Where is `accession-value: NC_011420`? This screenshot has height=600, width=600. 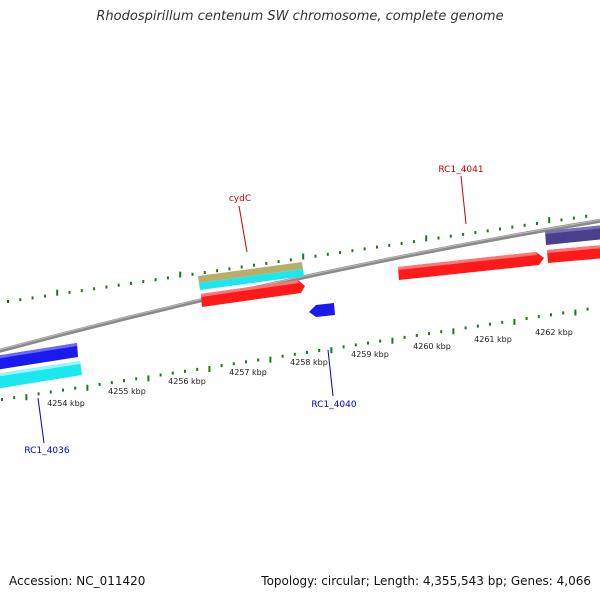
accession-value: NC_011420 is located at coordinates (111, 581).